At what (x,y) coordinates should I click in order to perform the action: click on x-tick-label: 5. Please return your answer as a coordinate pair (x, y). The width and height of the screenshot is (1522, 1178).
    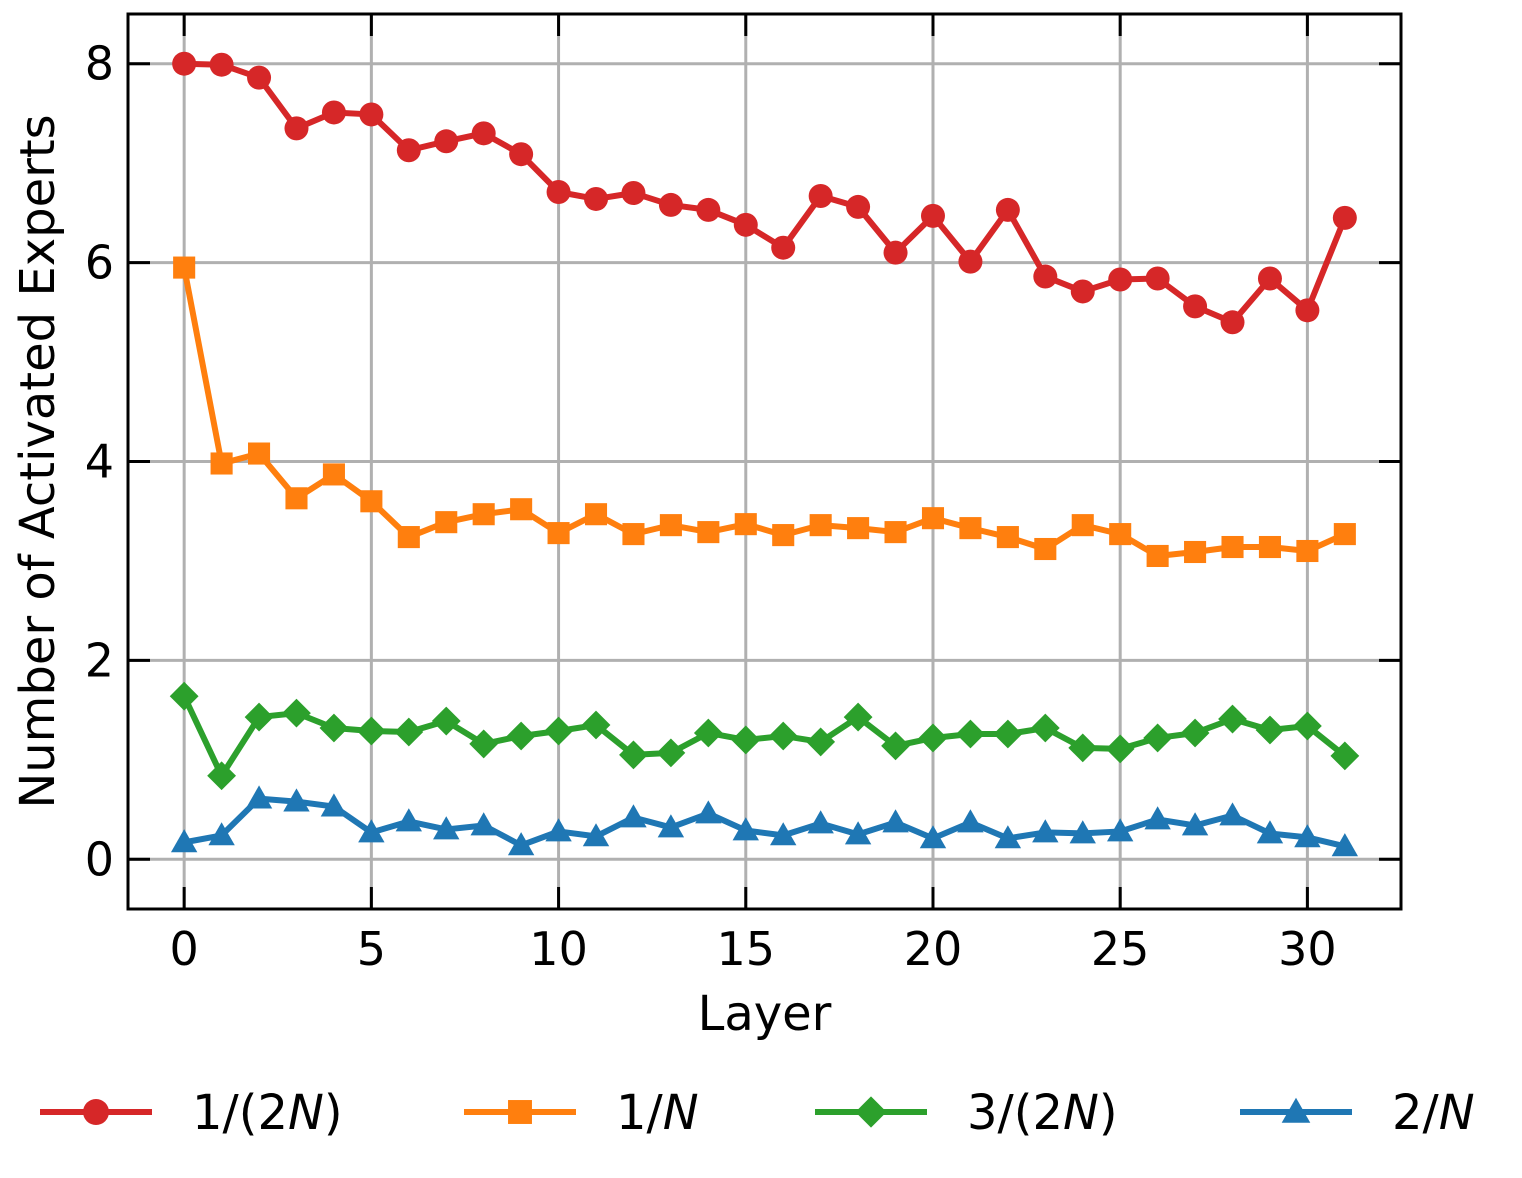
    Looking at the image, I should click on (371, 949).